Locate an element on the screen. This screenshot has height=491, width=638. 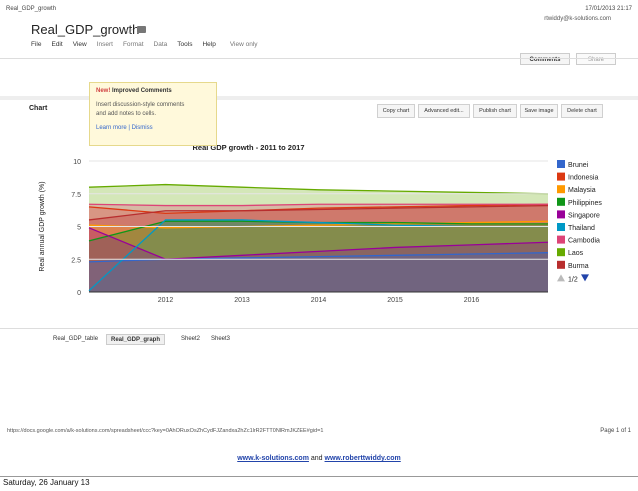
copy-chart-button: Copy chart is located at coordinates (396, 111).